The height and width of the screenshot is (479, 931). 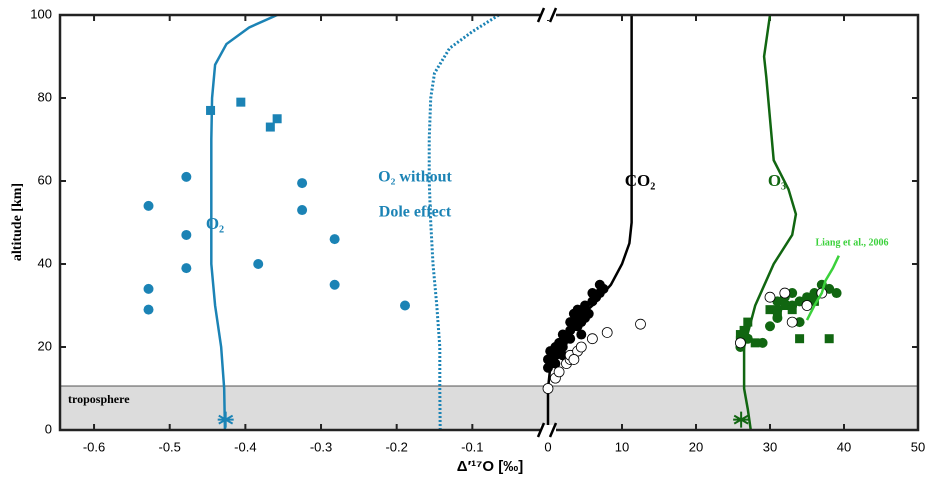 I want to click on x-tick-label: -0.2, so click(x=396, y=446).